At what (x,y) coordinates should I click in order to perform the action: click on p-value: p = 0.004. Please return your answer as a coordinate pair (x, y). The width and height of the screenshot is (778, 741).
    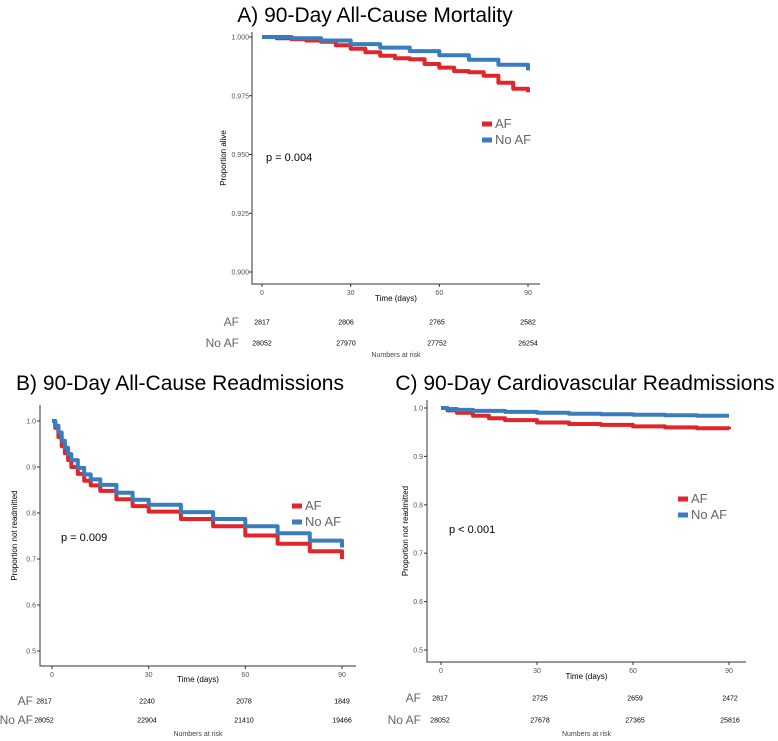
    Looking at the image, I should click on (289, 158).